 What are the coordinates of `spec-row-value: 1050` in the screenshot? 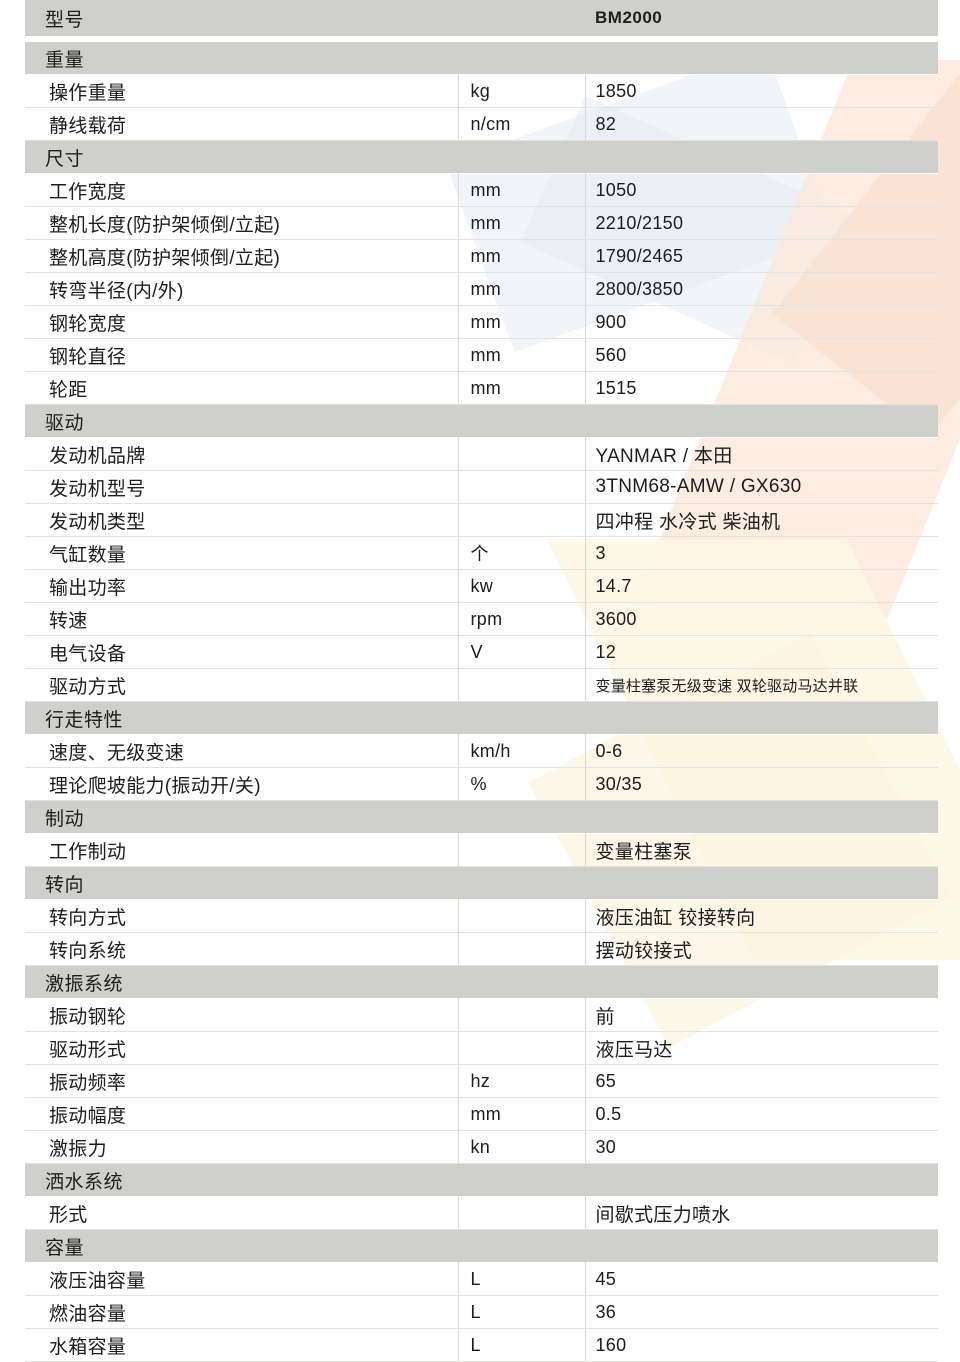 It's located at (761, 190).